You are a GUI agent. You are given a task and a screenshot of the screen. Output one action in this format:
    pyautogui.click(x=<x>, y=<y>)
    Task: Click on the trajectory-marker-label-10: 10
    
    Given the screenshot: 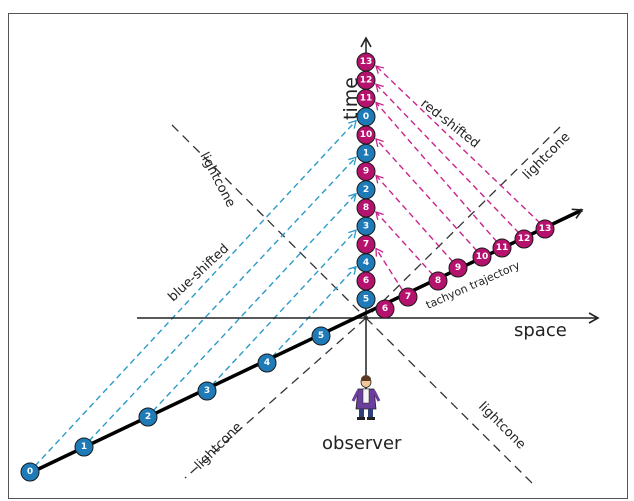 What is the action you would take?
    pyautogui.click(x=482, y=257)
    